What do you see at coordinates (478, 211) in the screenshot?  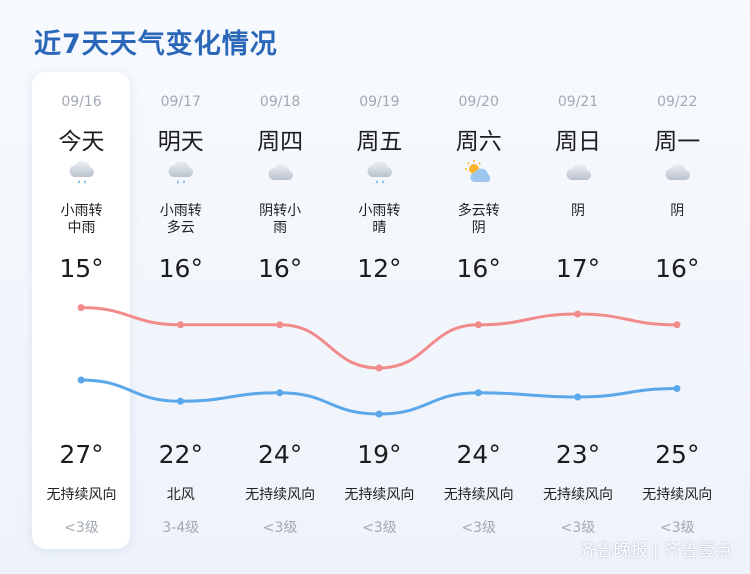 I see `weather-line: 多云转` at bounding box center [478, 211].